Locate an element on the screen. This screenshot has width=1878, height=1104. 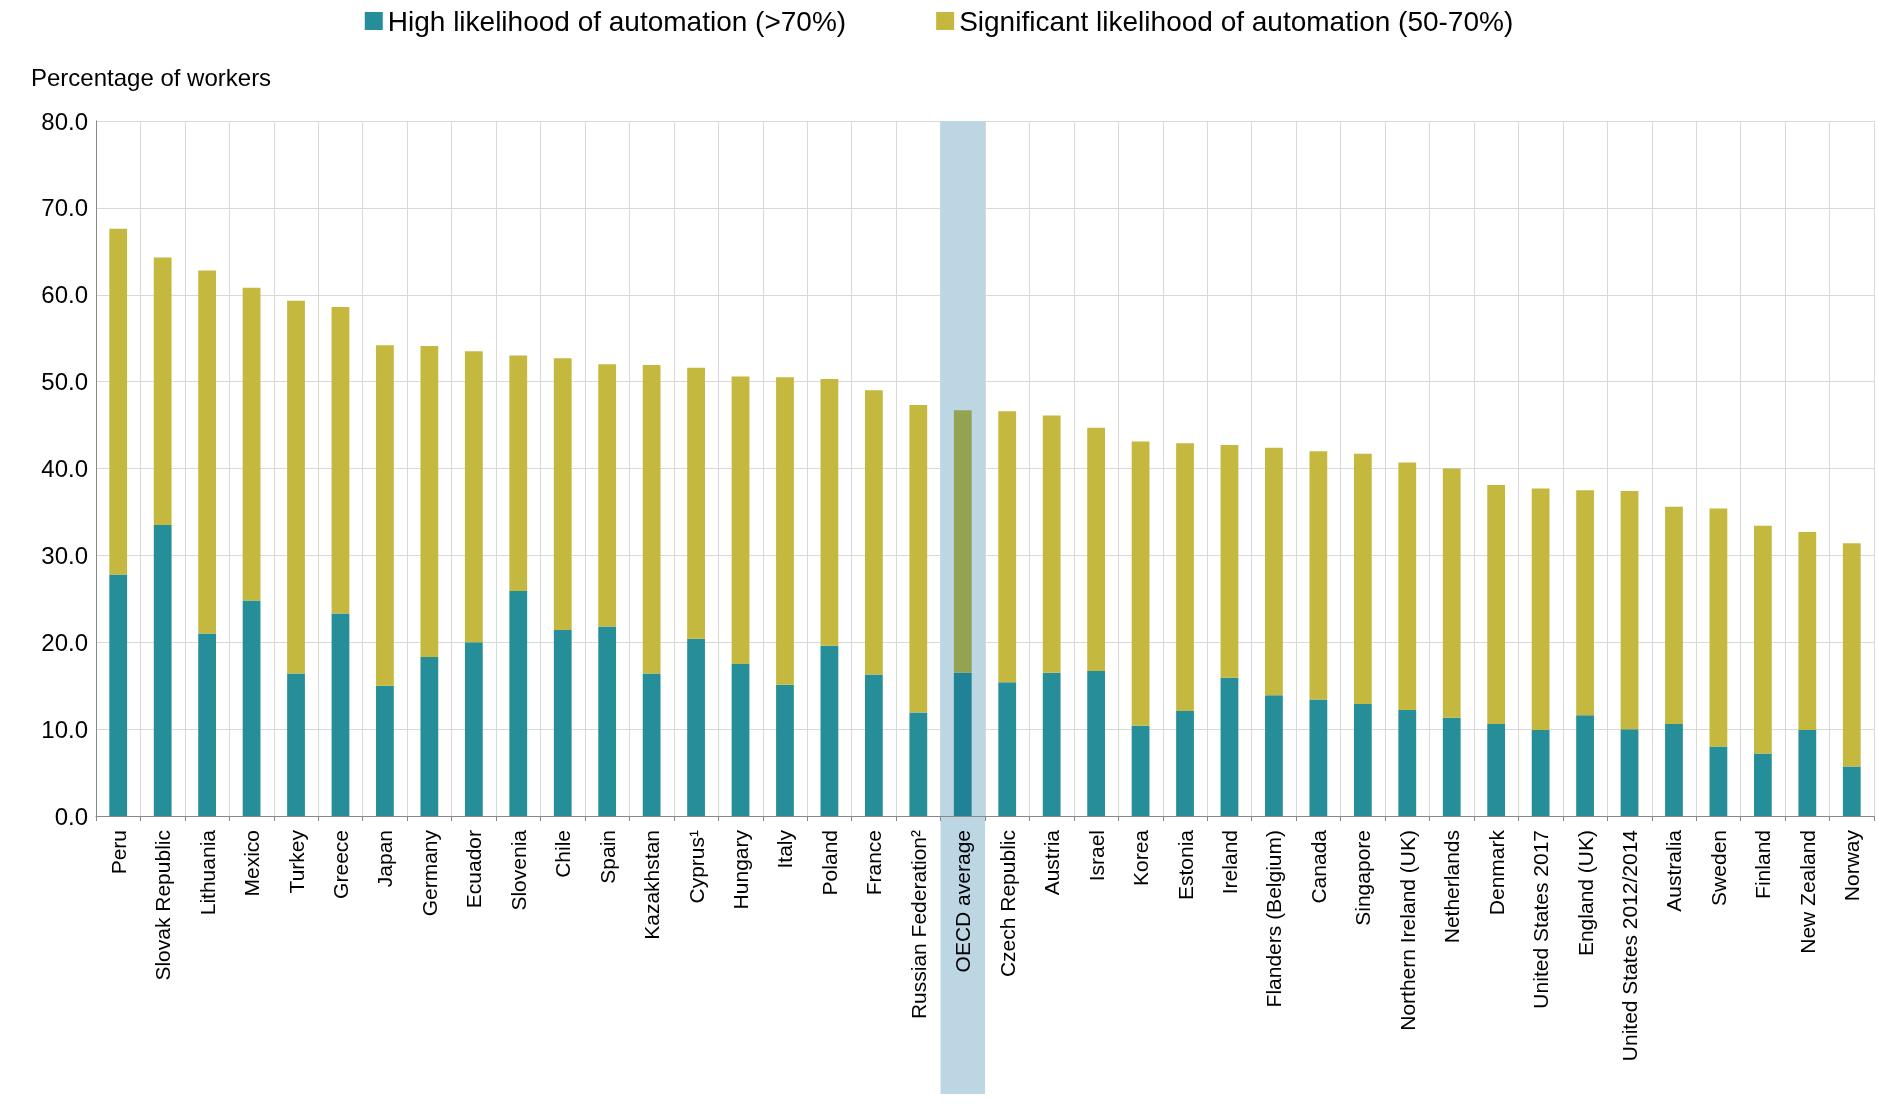
x-tick-label: Cyprus¹ is located at coordinates (696, 867).